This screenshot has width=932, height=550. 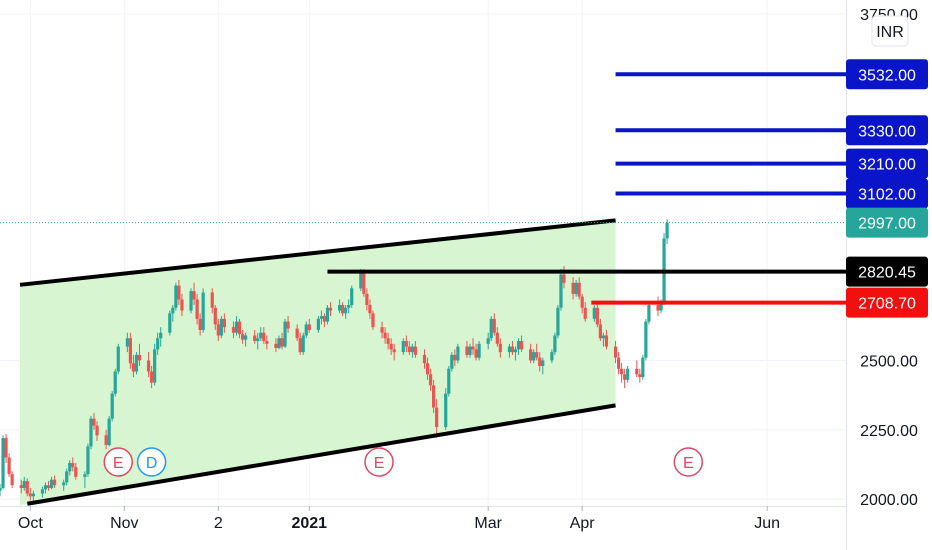 What do you see at coordinates (151, 462) in the screenshot?
I see `event-marker: D` at bounding box center [151, 462].